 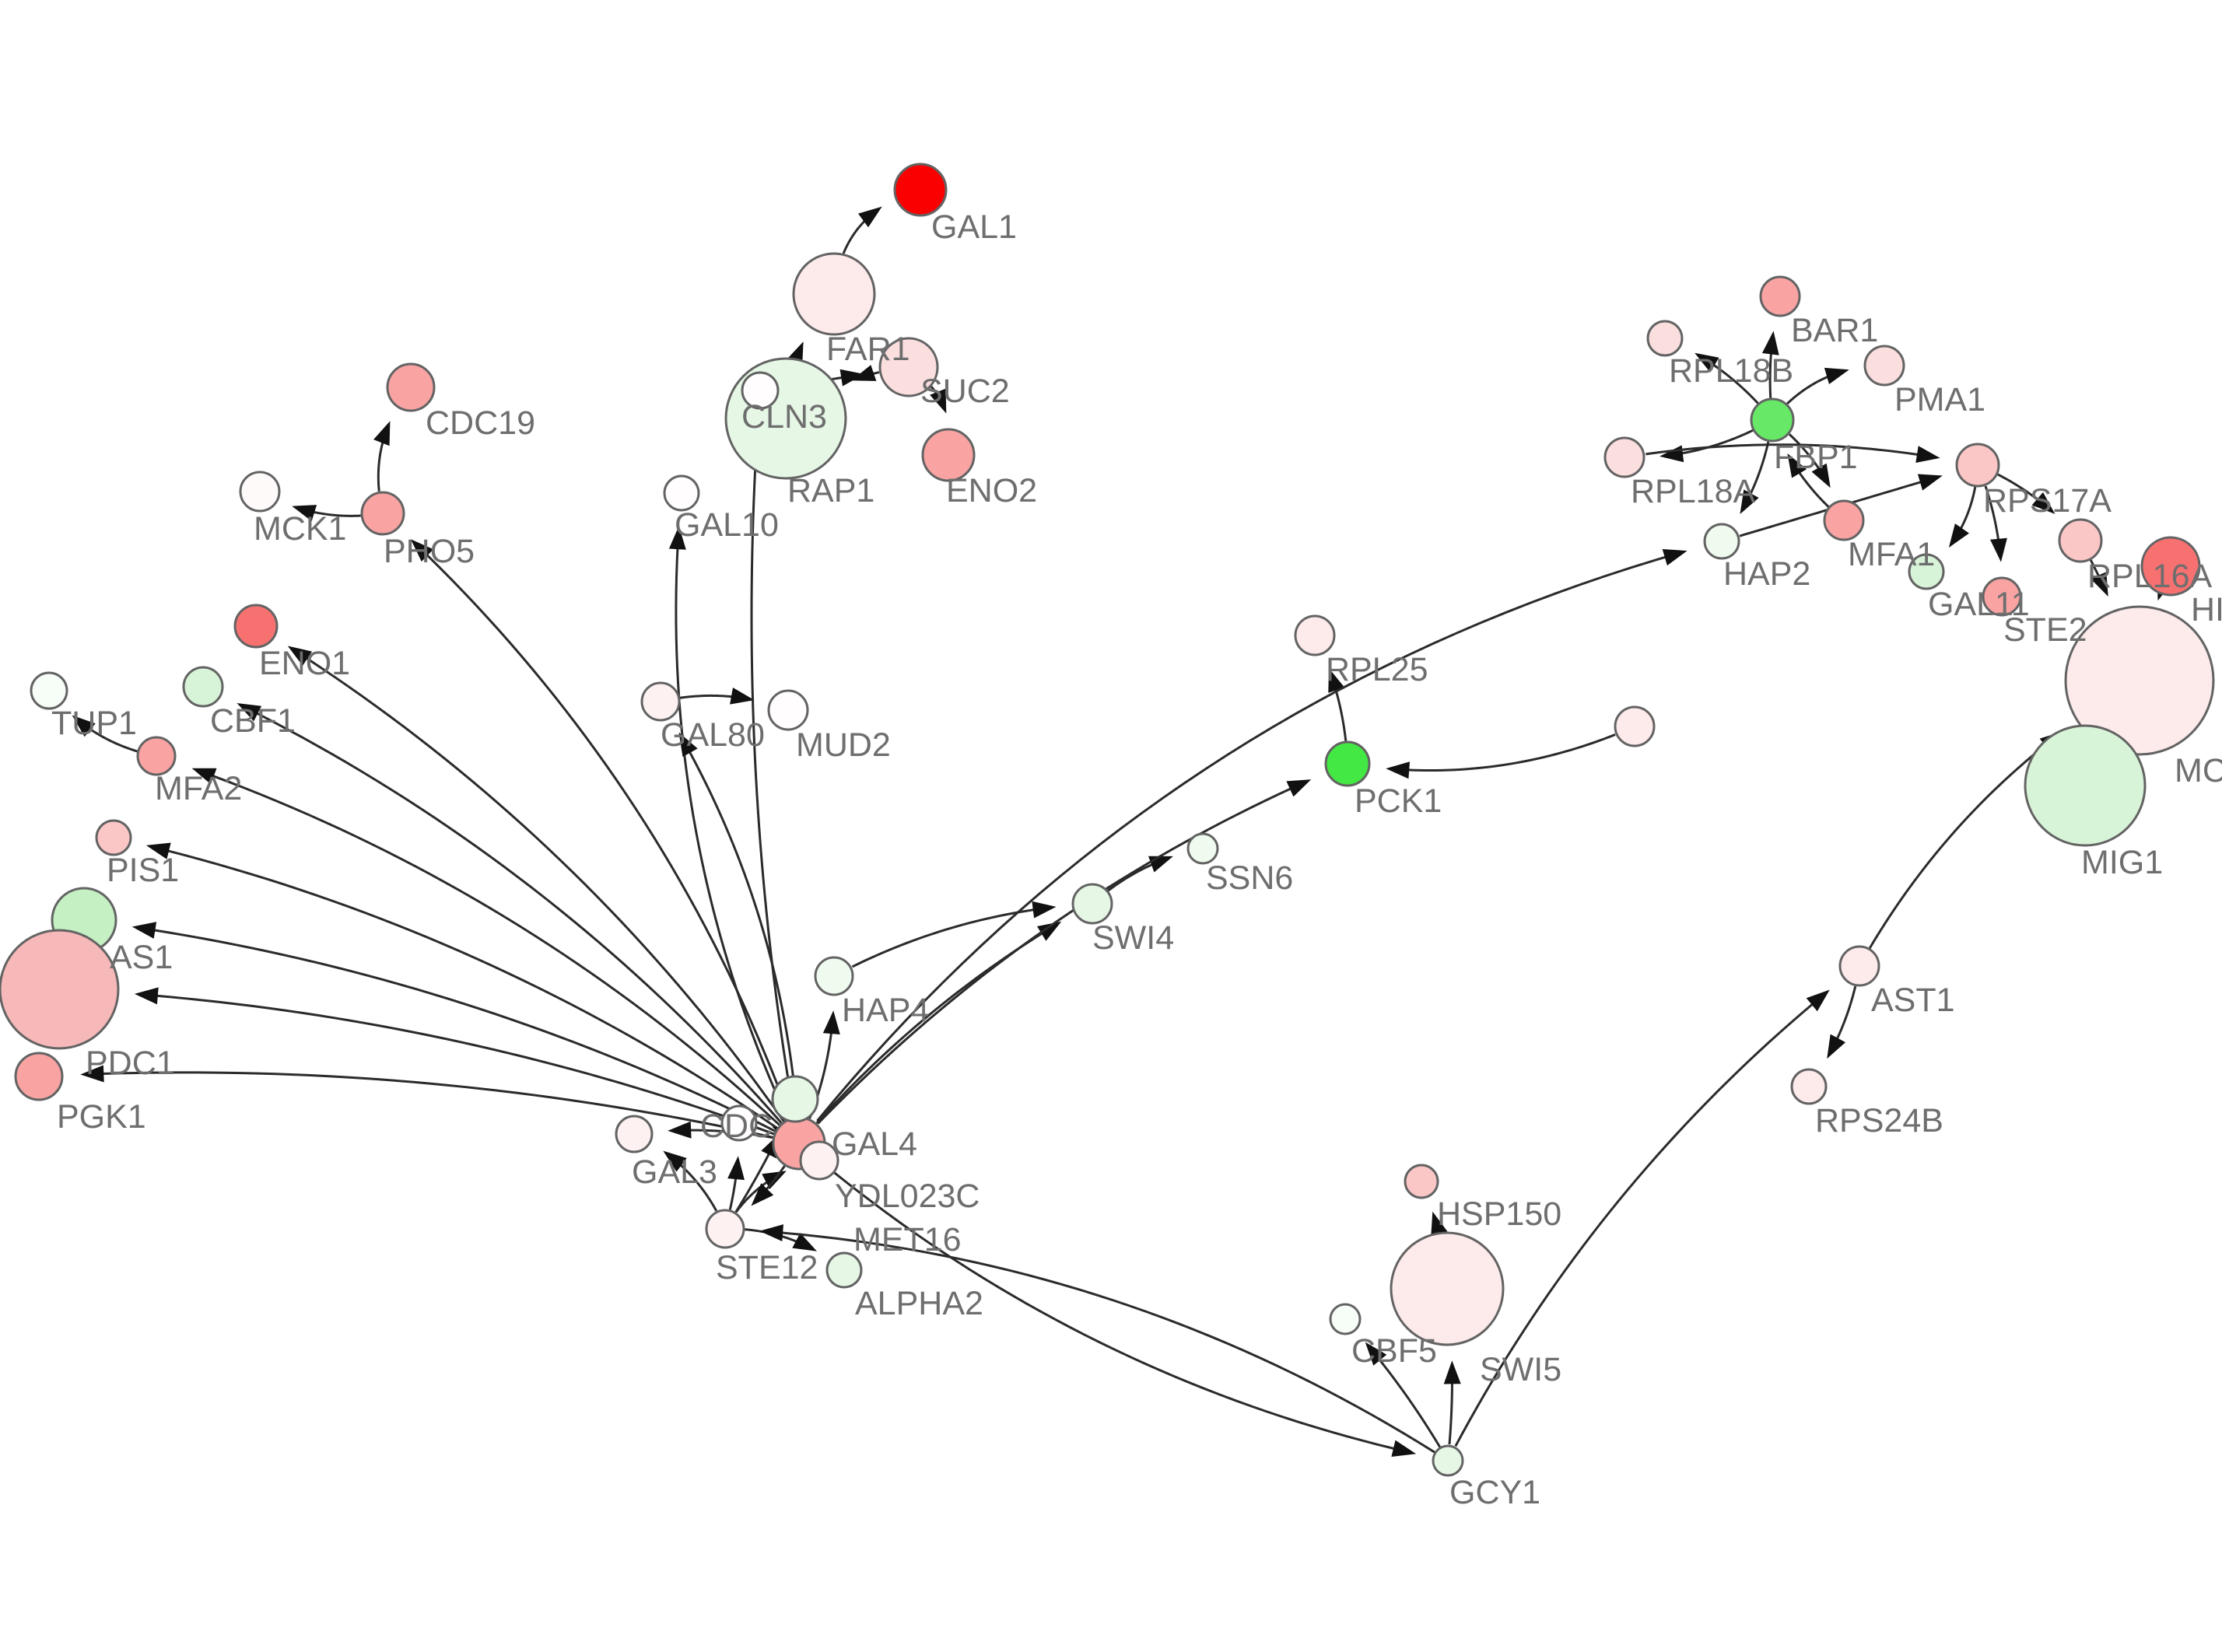 What do you see at coordinates (920, 190) in the screenshot?
I see `gene-node-gal1` at bounding box center [920, 190].